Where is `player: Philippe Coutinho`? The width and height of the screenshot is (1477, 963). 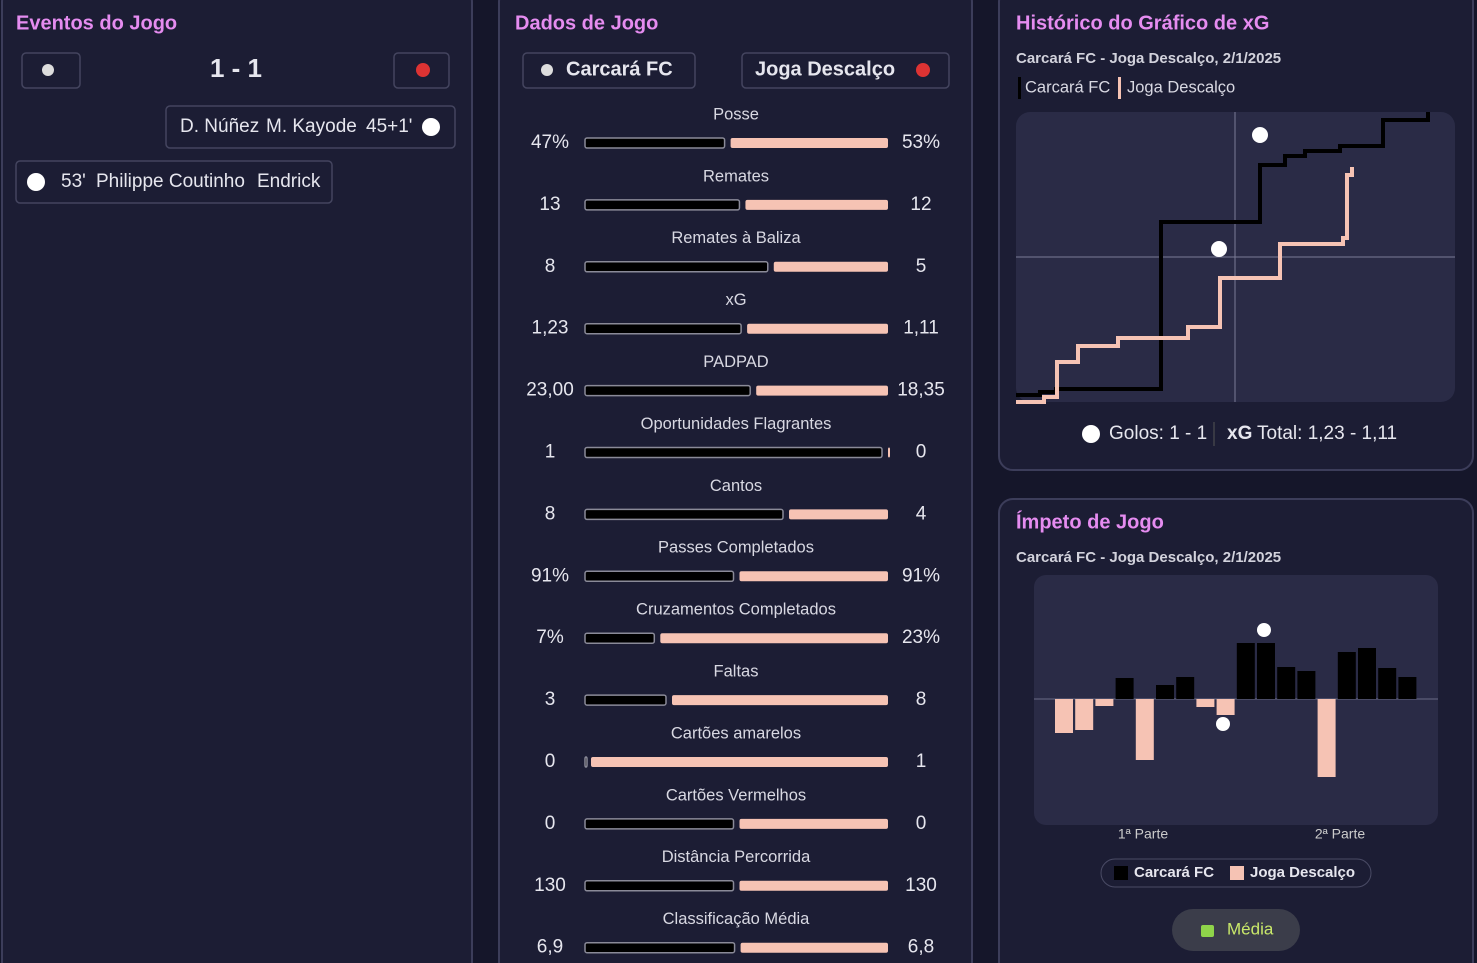 player: Philippe Coutinho is located at coordinates (170, 181).